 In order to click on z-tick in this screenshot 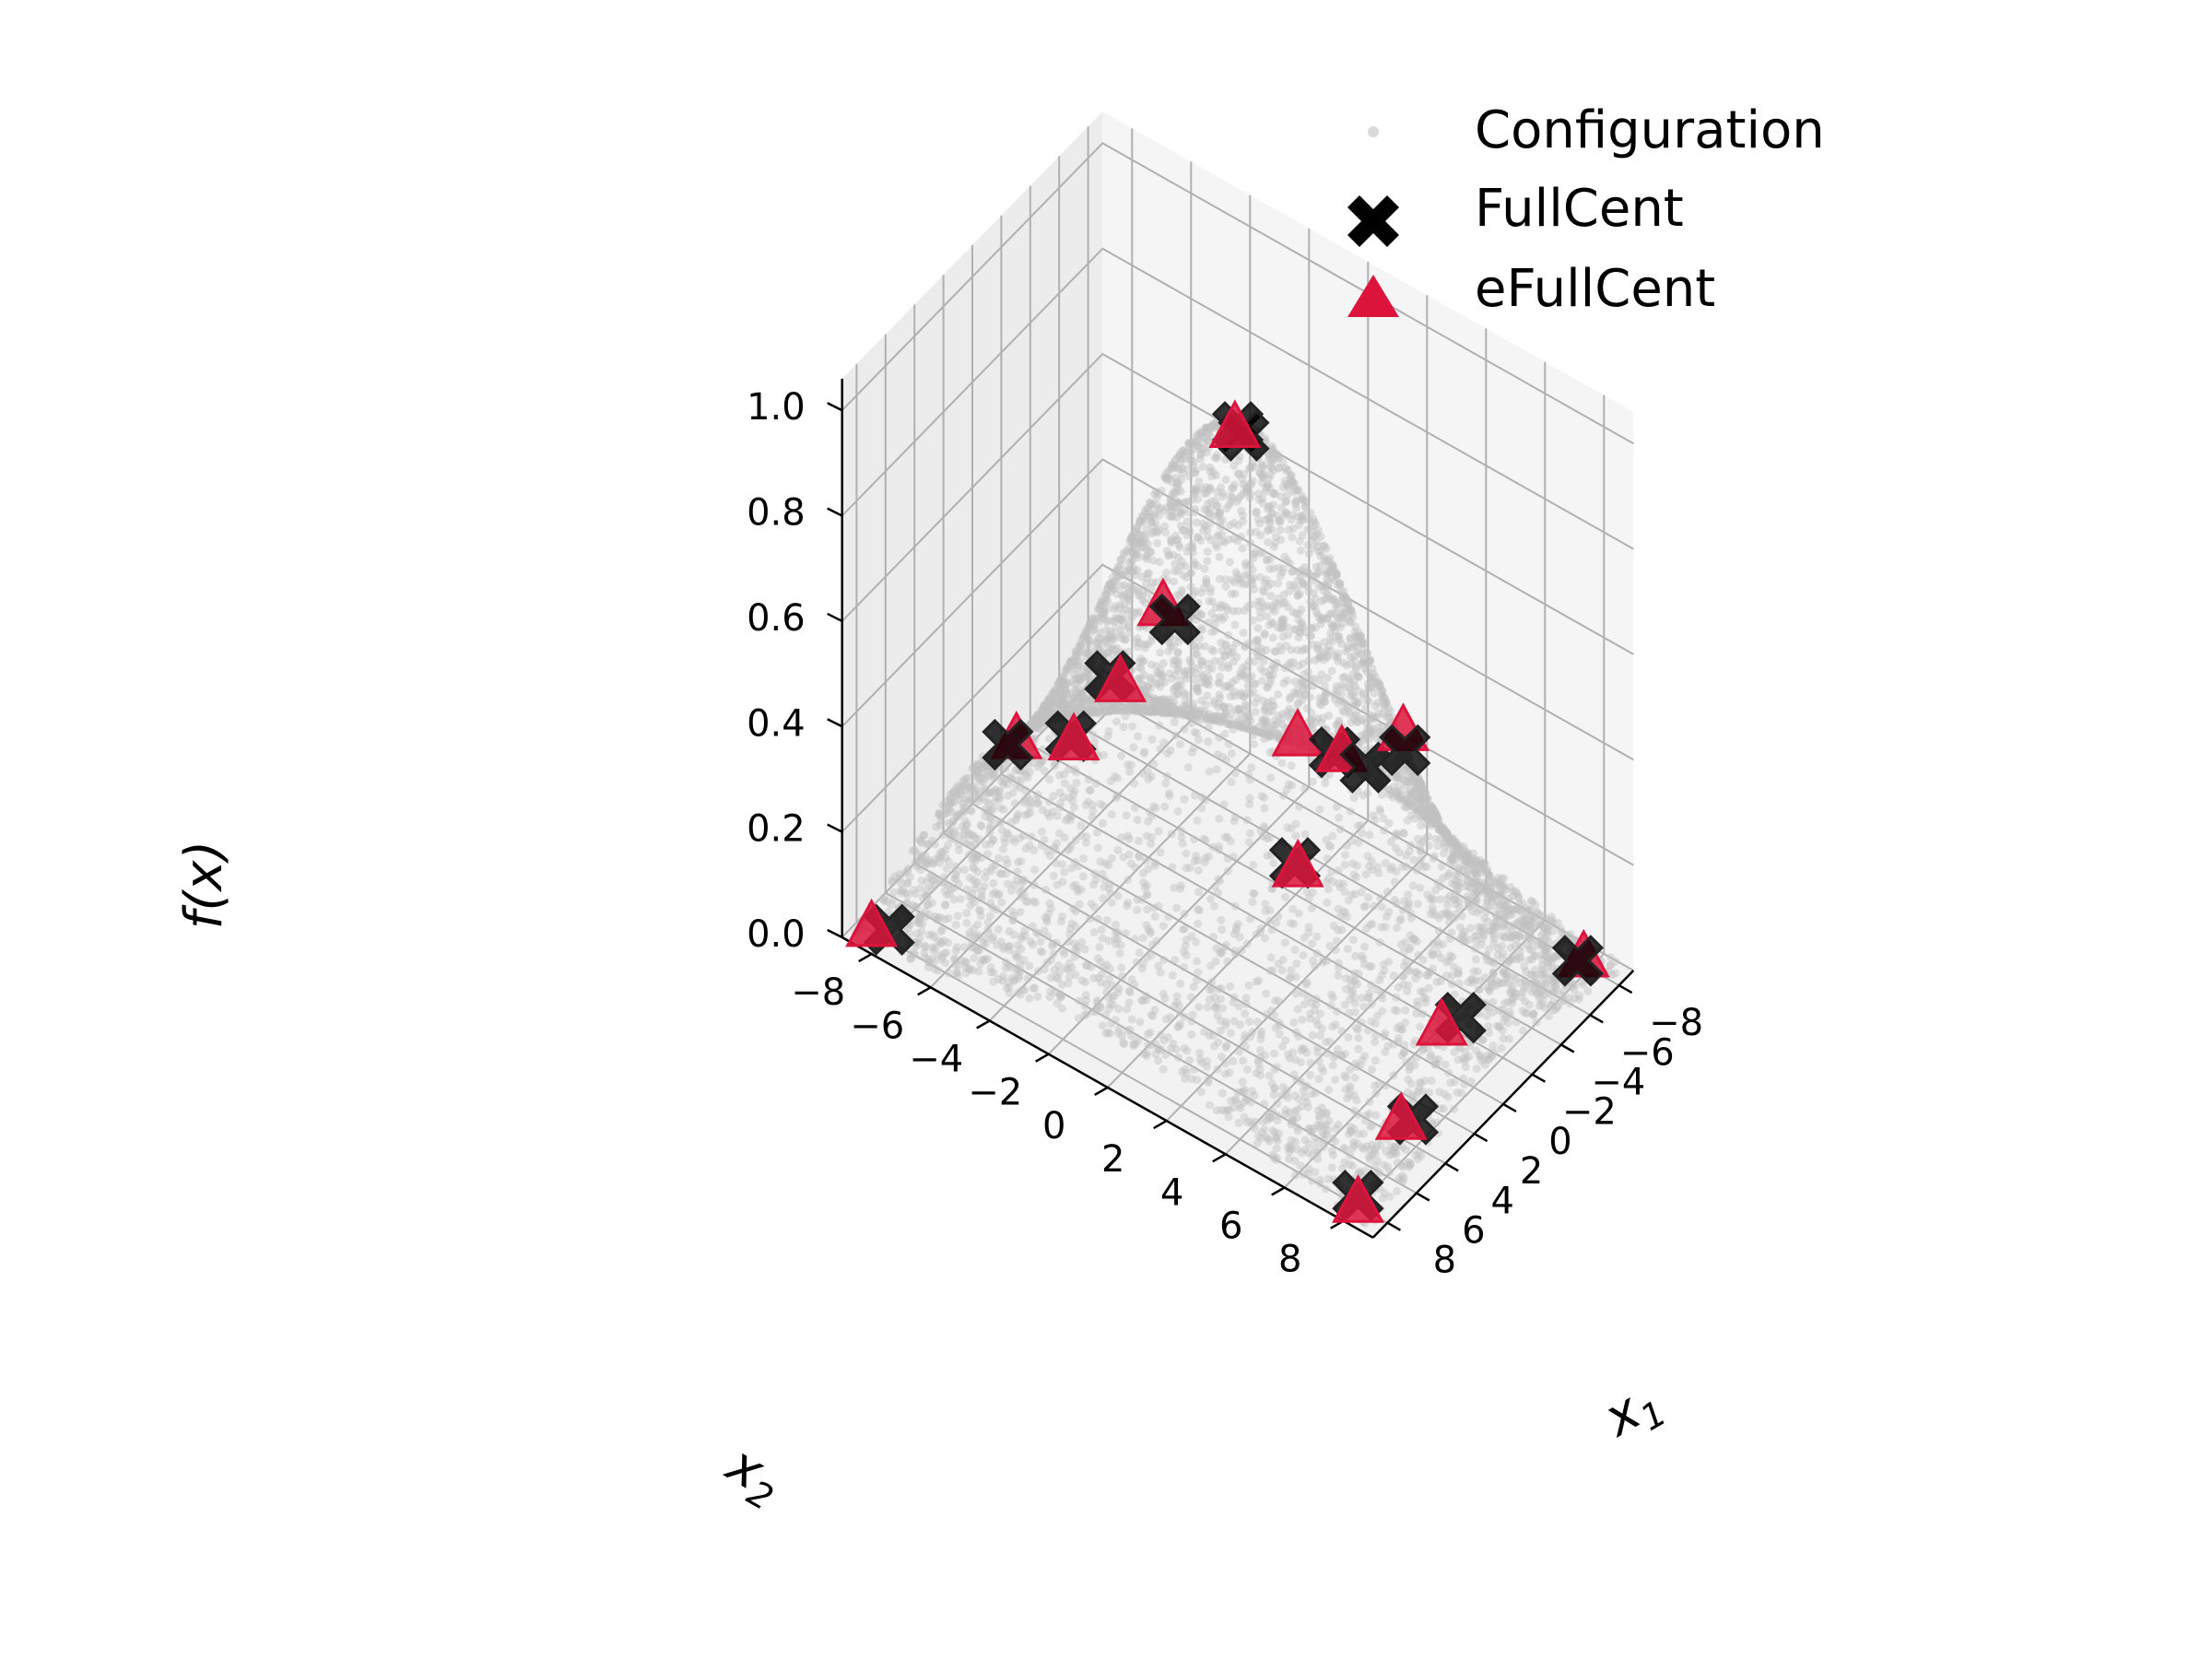, I will do `click(835, 407)`.